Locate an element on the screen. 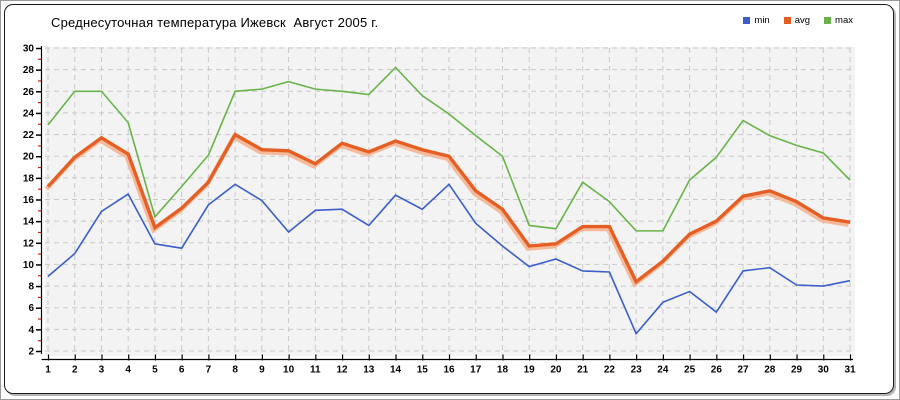 The width and height of the screenshot is (900, 400). x-tick-label: 6 is located at coordinates (182, 370).